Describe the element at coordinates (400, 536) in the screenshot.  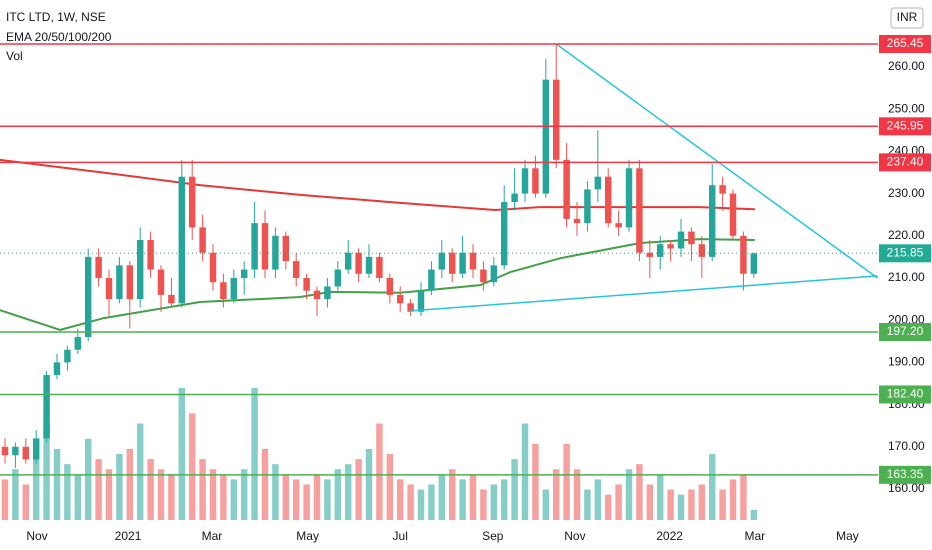
I see `x-tick-label: Jul` at that location.